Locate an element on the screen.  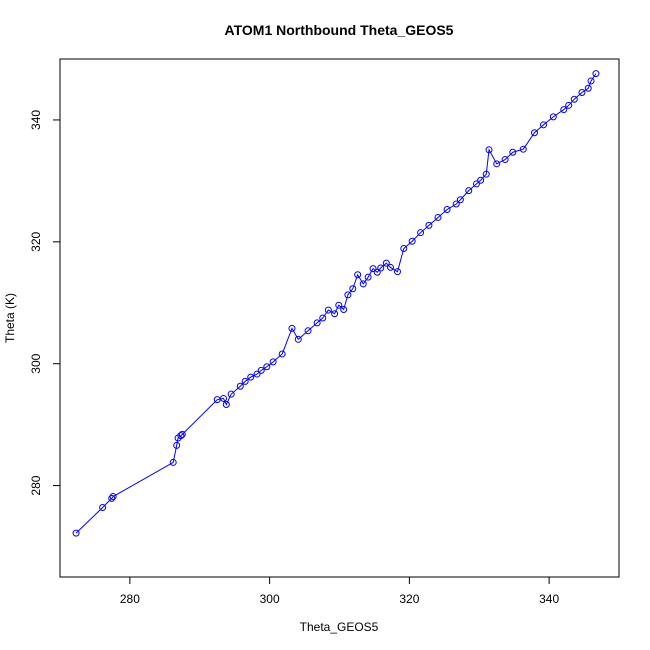
y-tick-label: 320 is located at coordinates (36, 241).